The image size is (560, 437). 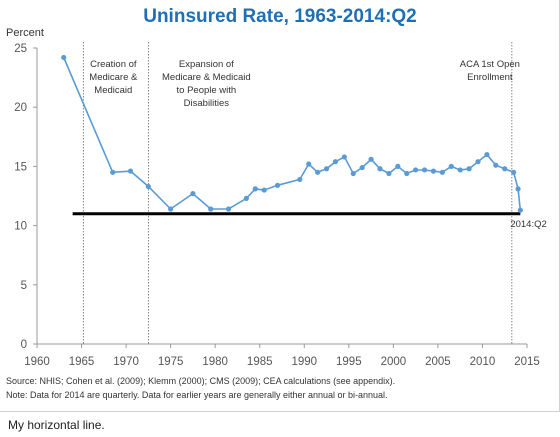 I want to click on event-annotation: Medicare &, so click(x=113, y=77).